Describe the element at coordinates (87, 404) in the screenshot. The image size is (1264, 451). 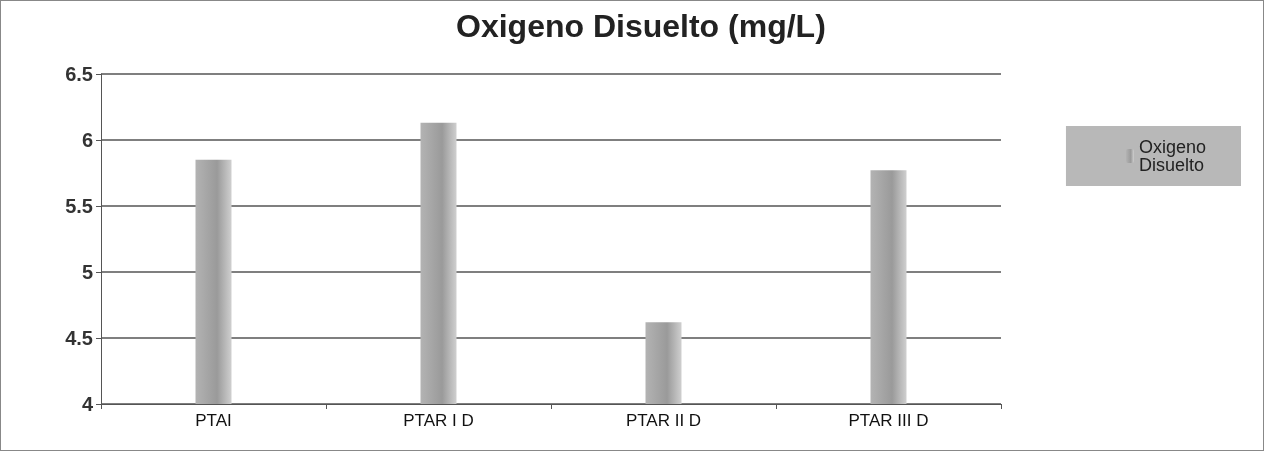
I see `y-tick-label: 4` at that location.